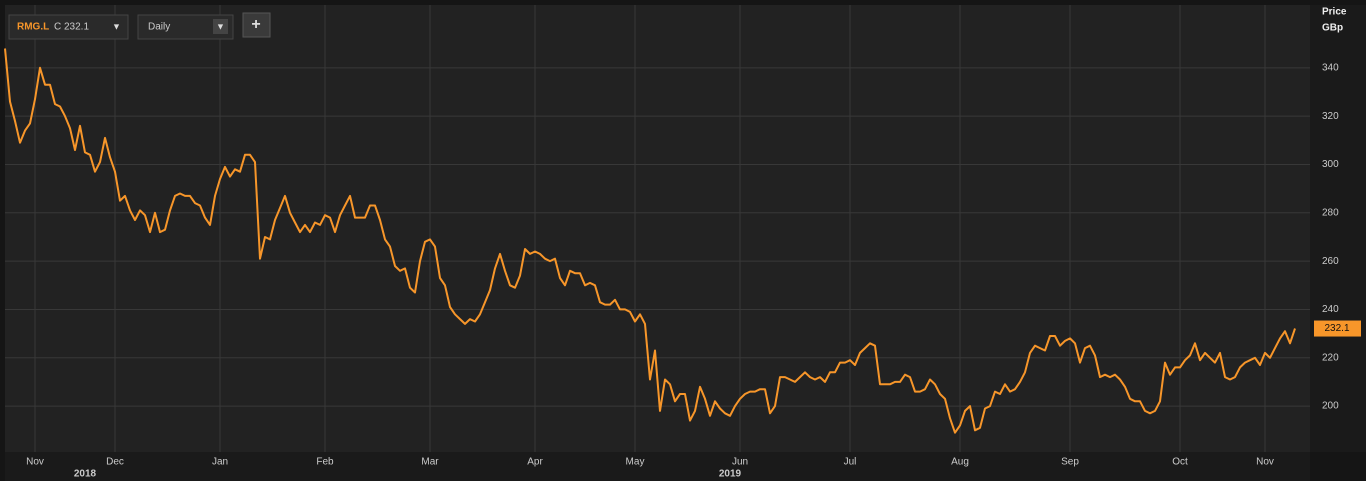 Image resolution: width=1366 pixels, height=481 pixels. What do you see at coordinates (1338, 228) in the screenshot?
I see `y-axis-panel` at bounding box center [1338, 228].